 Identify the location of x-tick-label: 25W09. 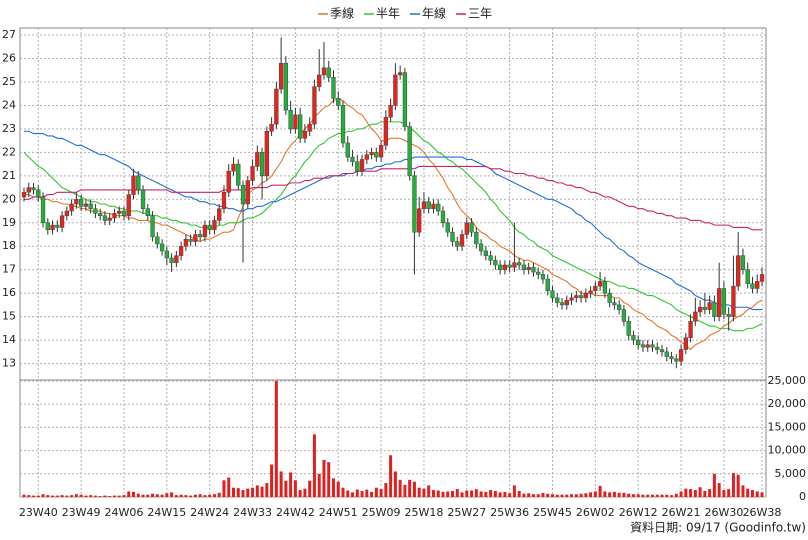
(381, 512).